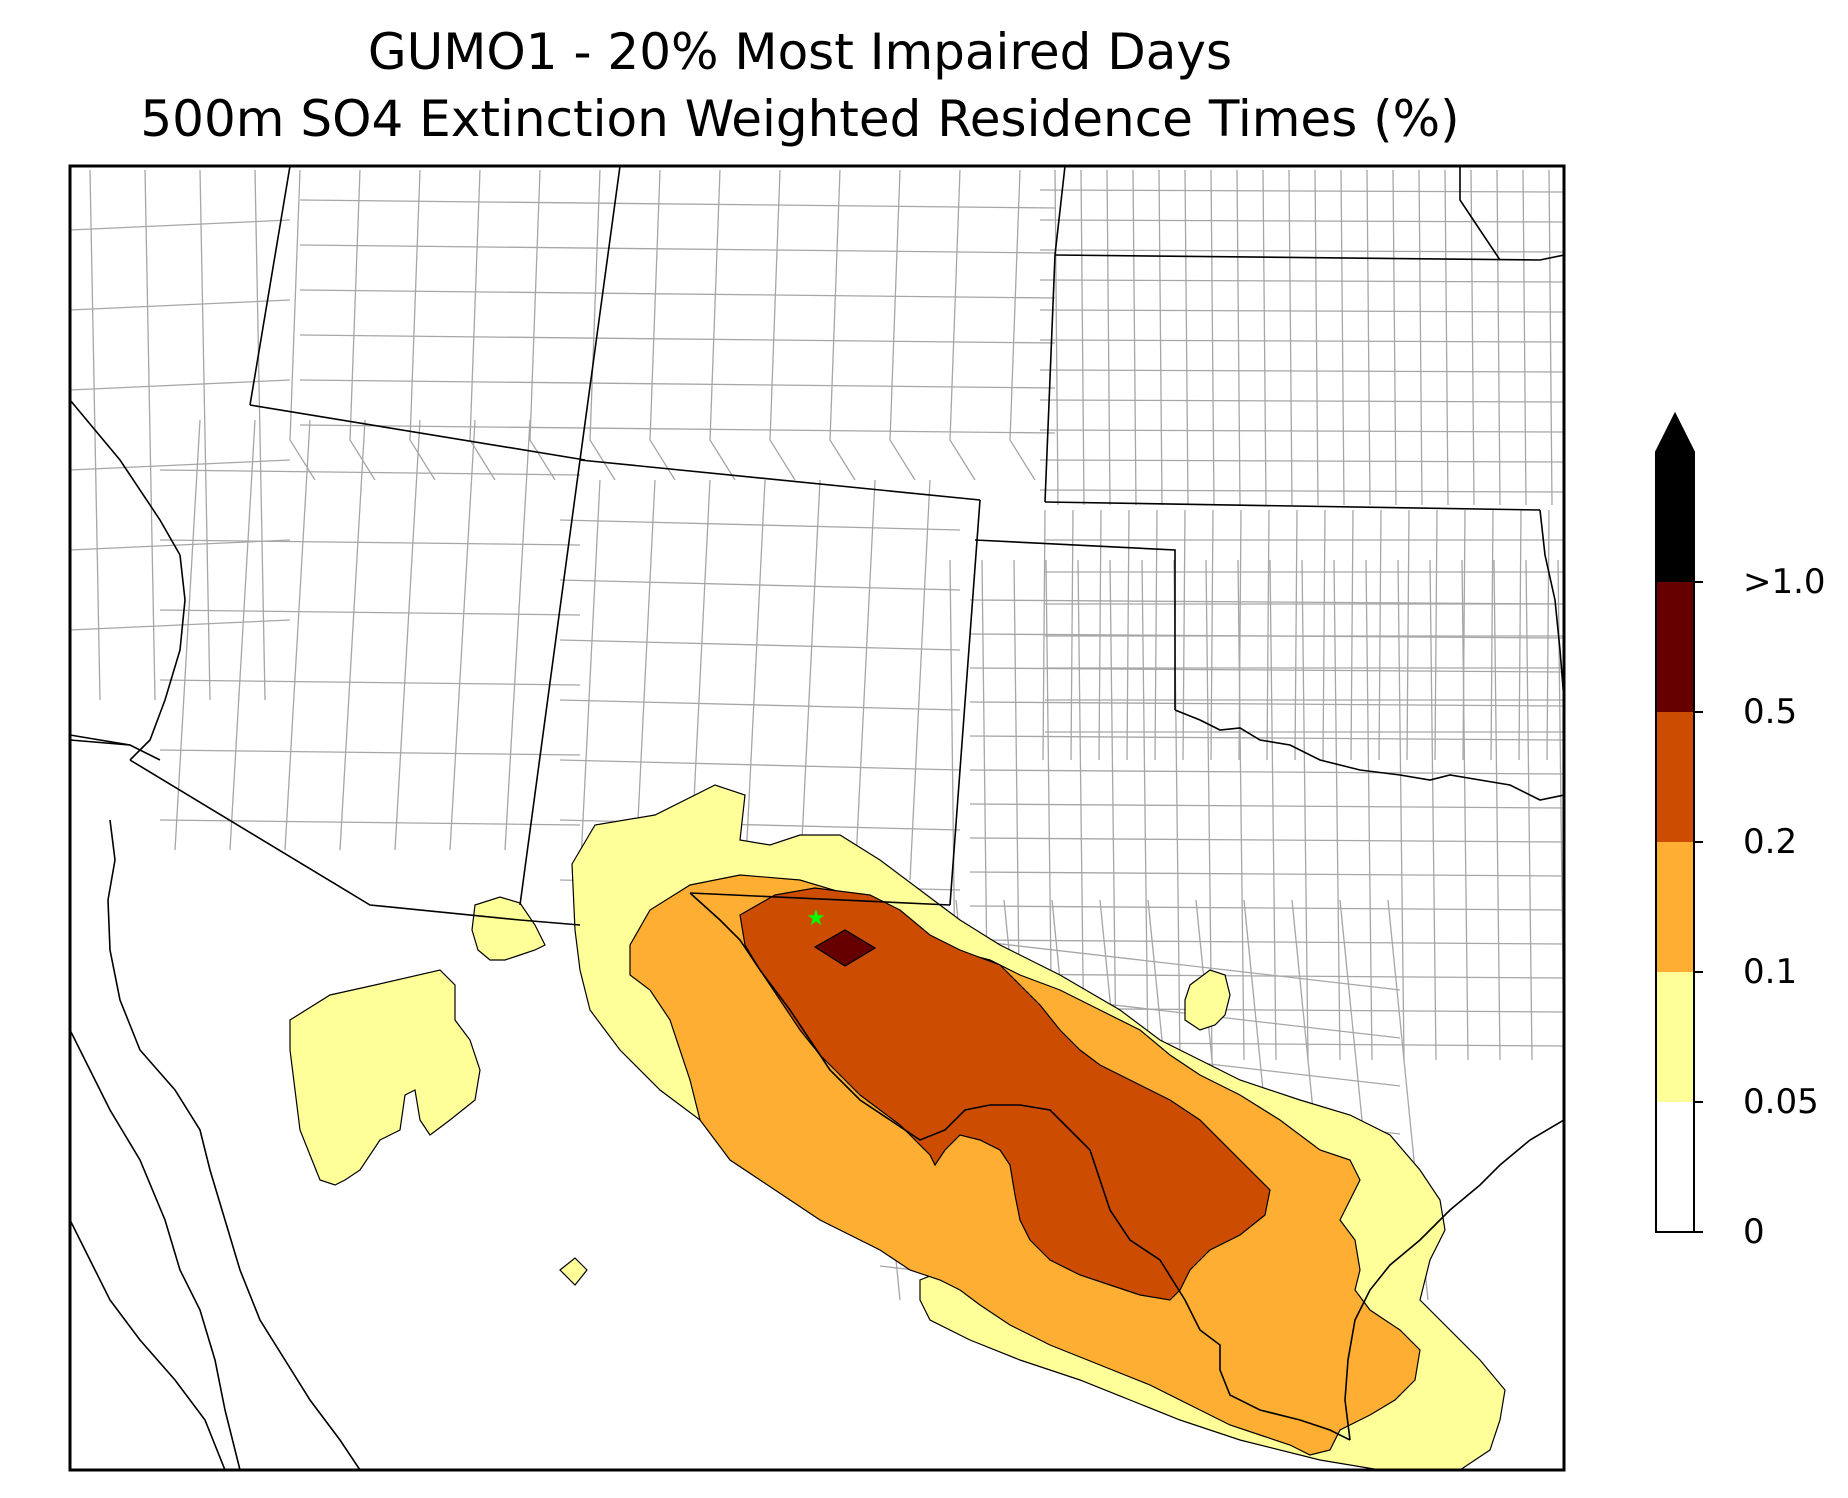  I want to click on contour-0-05-small-south, so click(573, 1271).